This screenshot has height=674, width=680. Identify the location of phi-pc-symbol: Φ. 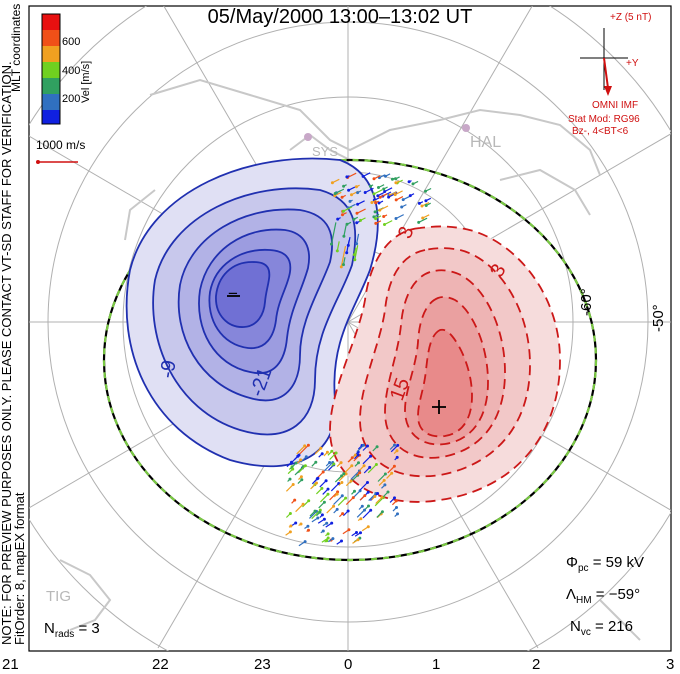
(572, 562).